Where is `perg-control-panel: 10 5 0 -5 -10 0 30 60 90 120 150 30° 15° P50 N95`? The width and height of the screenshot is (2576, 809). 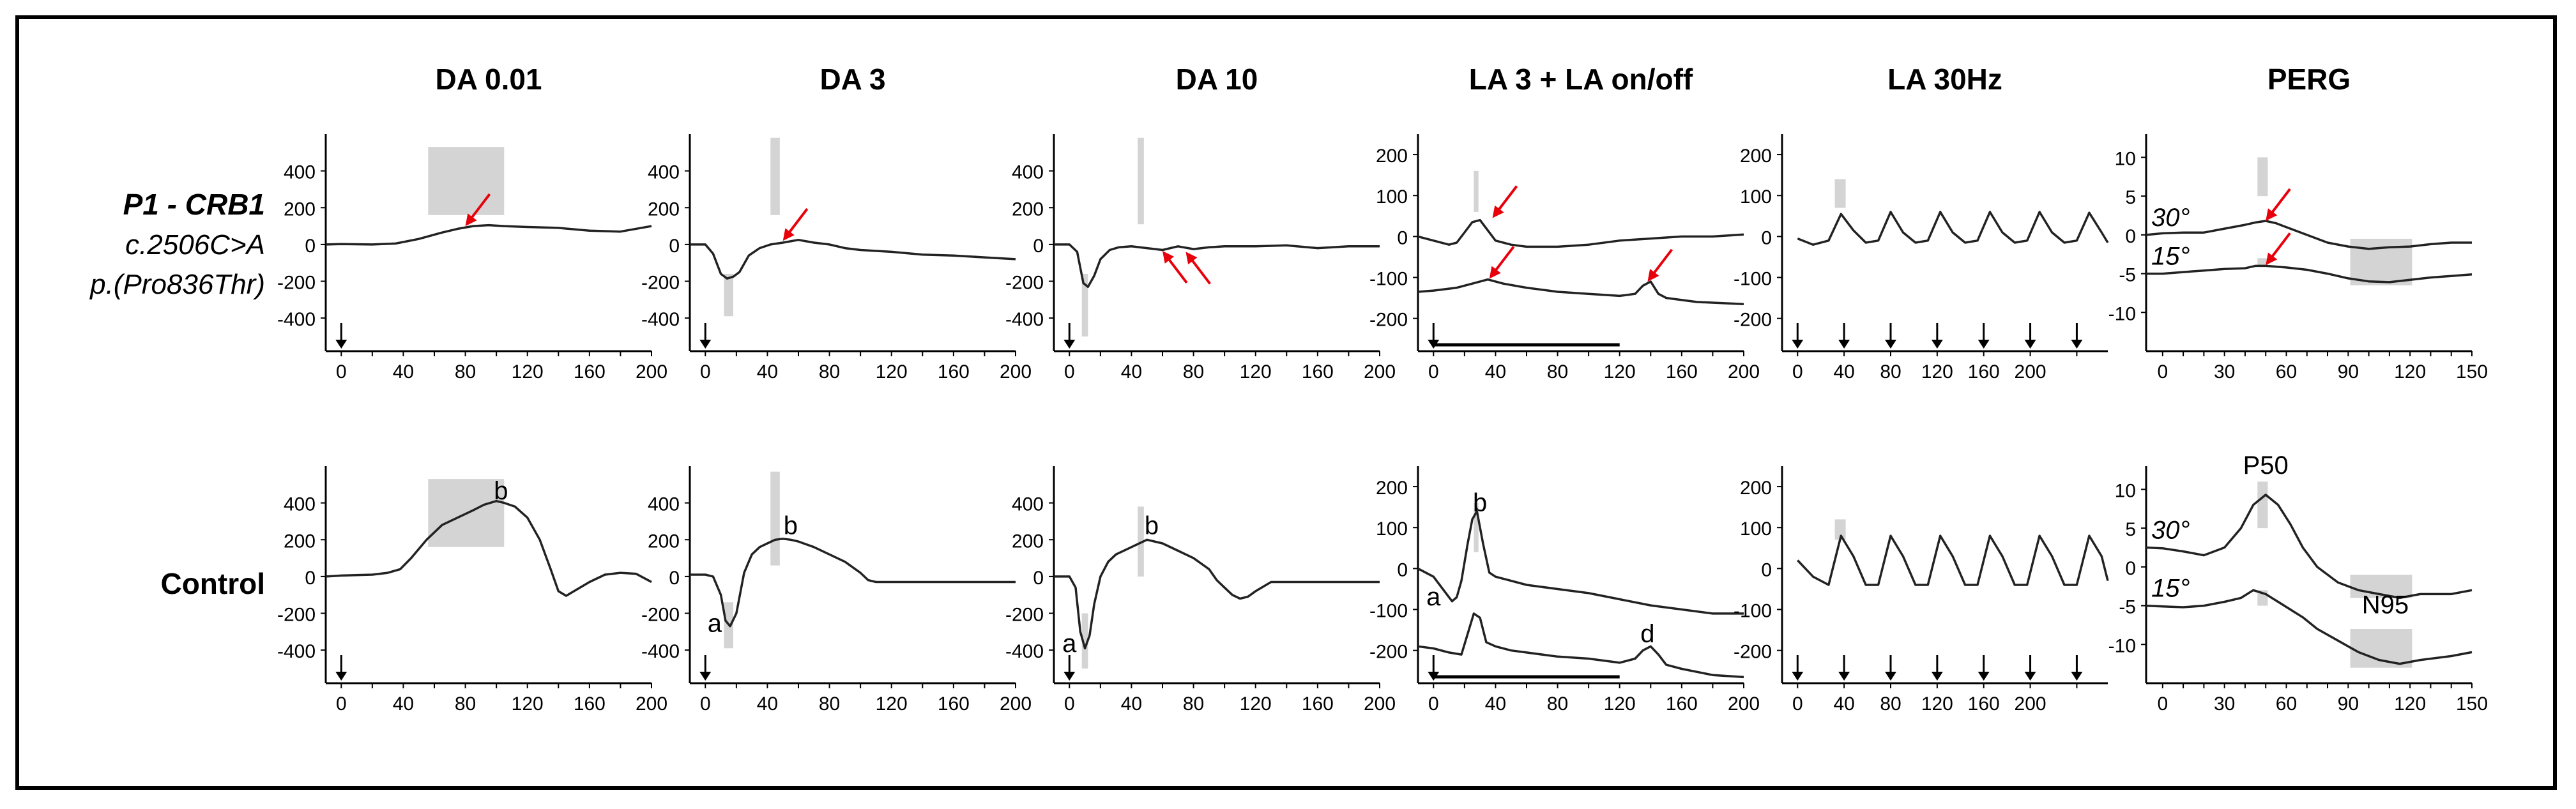 perg-control-panel: 10 5 0 -5 -10 0 30 60 90 120 150 30° 15° P50 N95 is located at coordinates (2298, 583).